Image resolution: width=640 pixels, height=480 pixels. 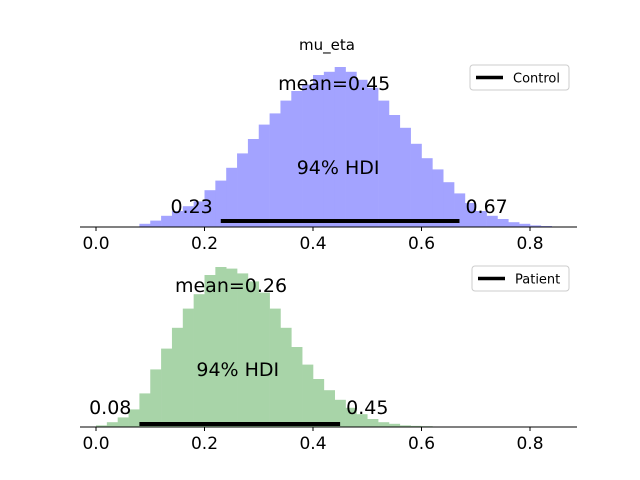 What do you see at coordinates (367, 408) in the screenshot?
I see `hdi-high-label: 0.45` at bounding box center [367, 408].